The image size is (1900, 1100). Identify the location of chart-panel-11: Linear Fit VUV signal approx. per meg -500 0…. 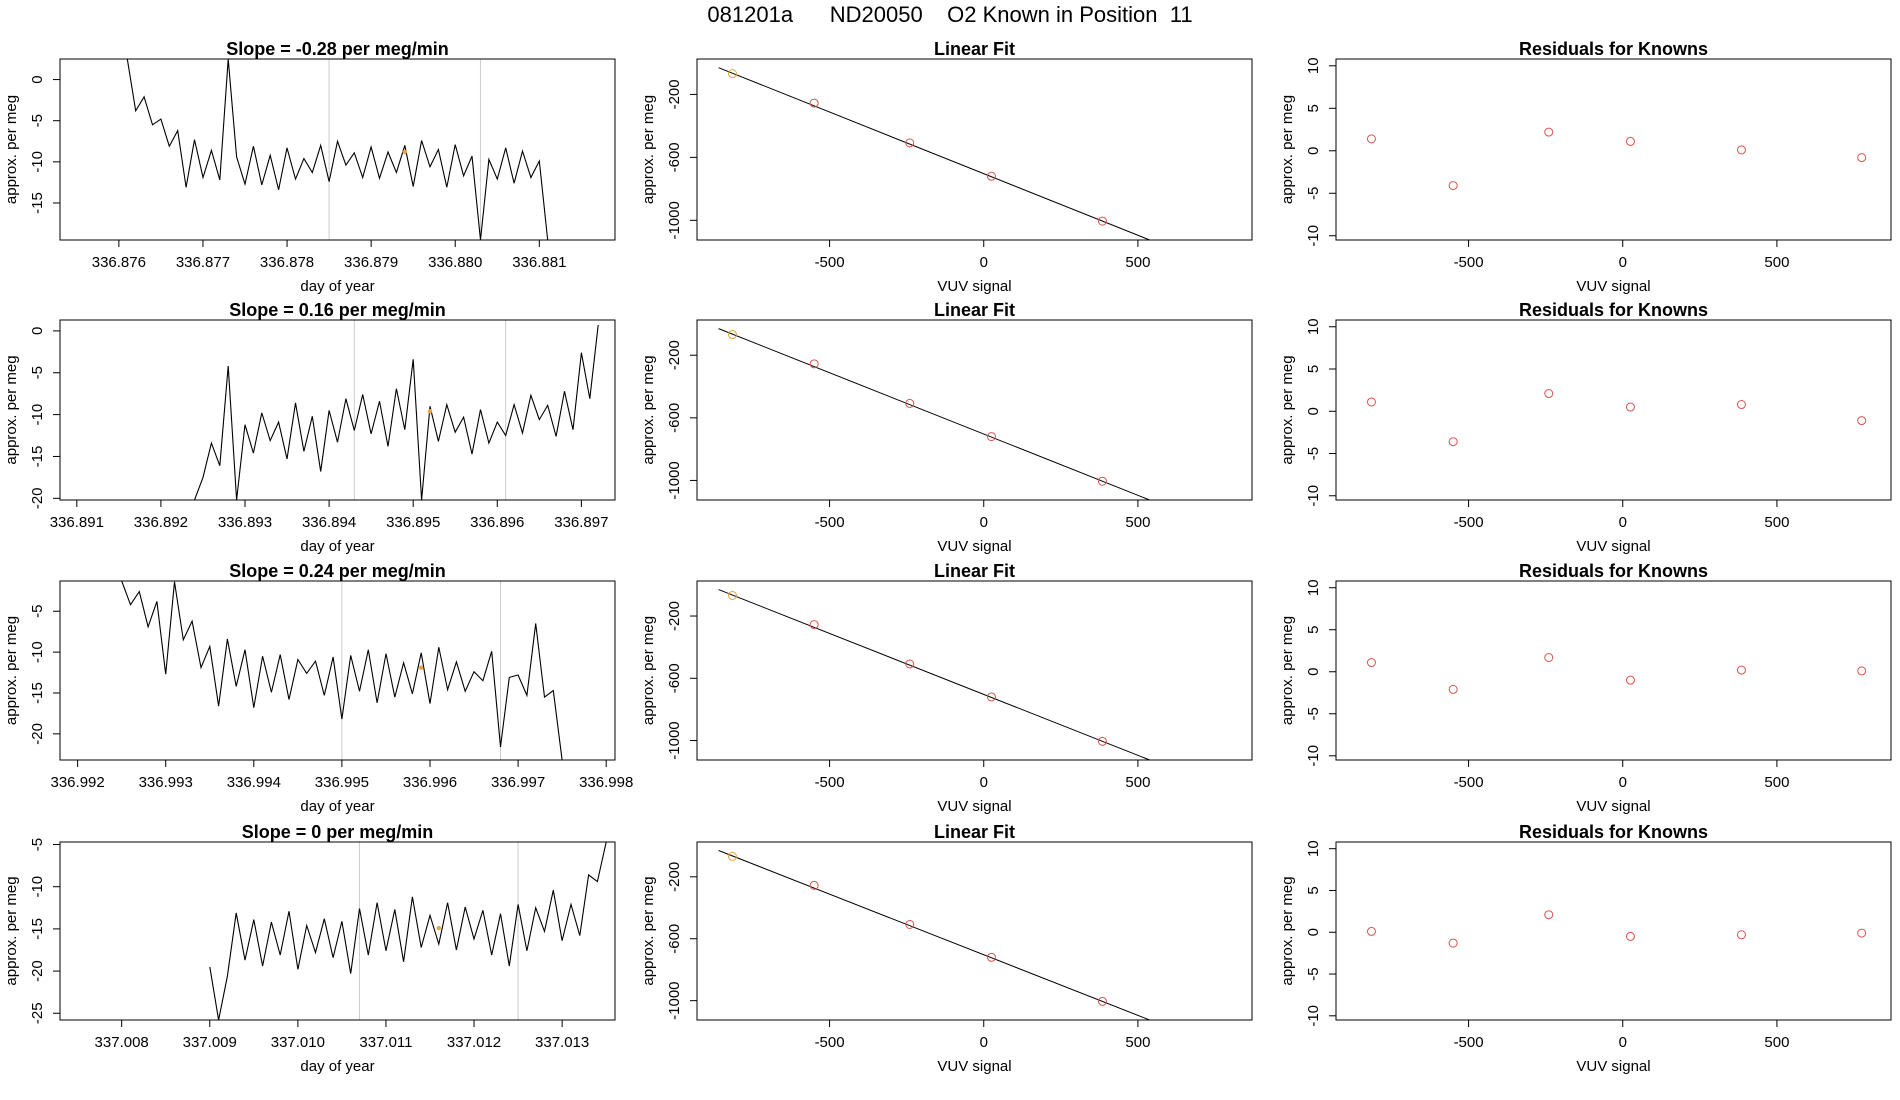
(946, 948).